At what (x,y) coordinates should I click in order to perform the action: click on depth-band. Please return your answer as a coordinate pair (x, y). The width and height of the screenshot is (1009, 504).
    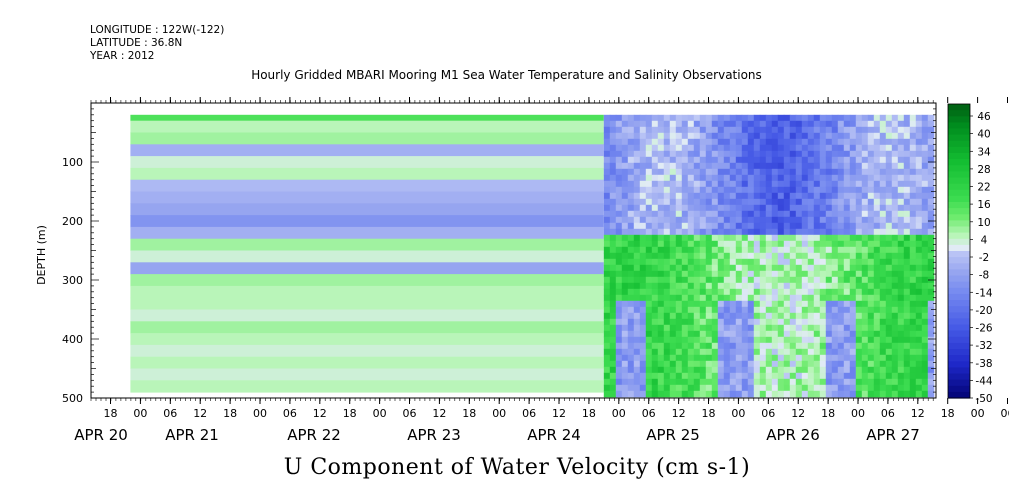
    Looking at the image, I should click on (367, 268).